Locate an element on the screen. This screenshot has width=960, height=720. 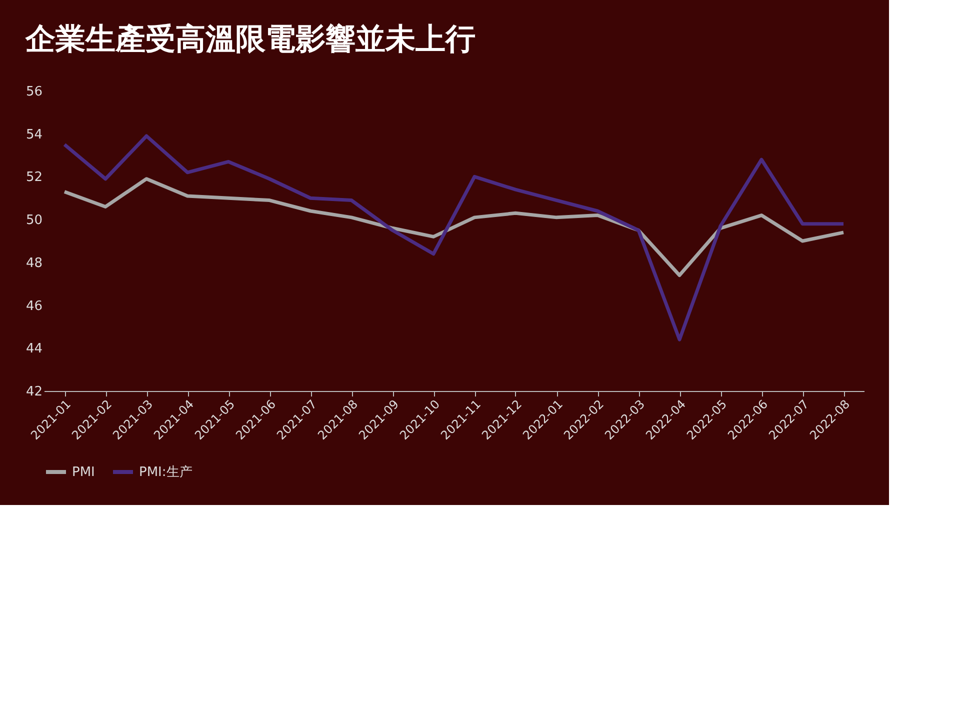
y-tick-label: 48 is located at coordinates (34, 263).